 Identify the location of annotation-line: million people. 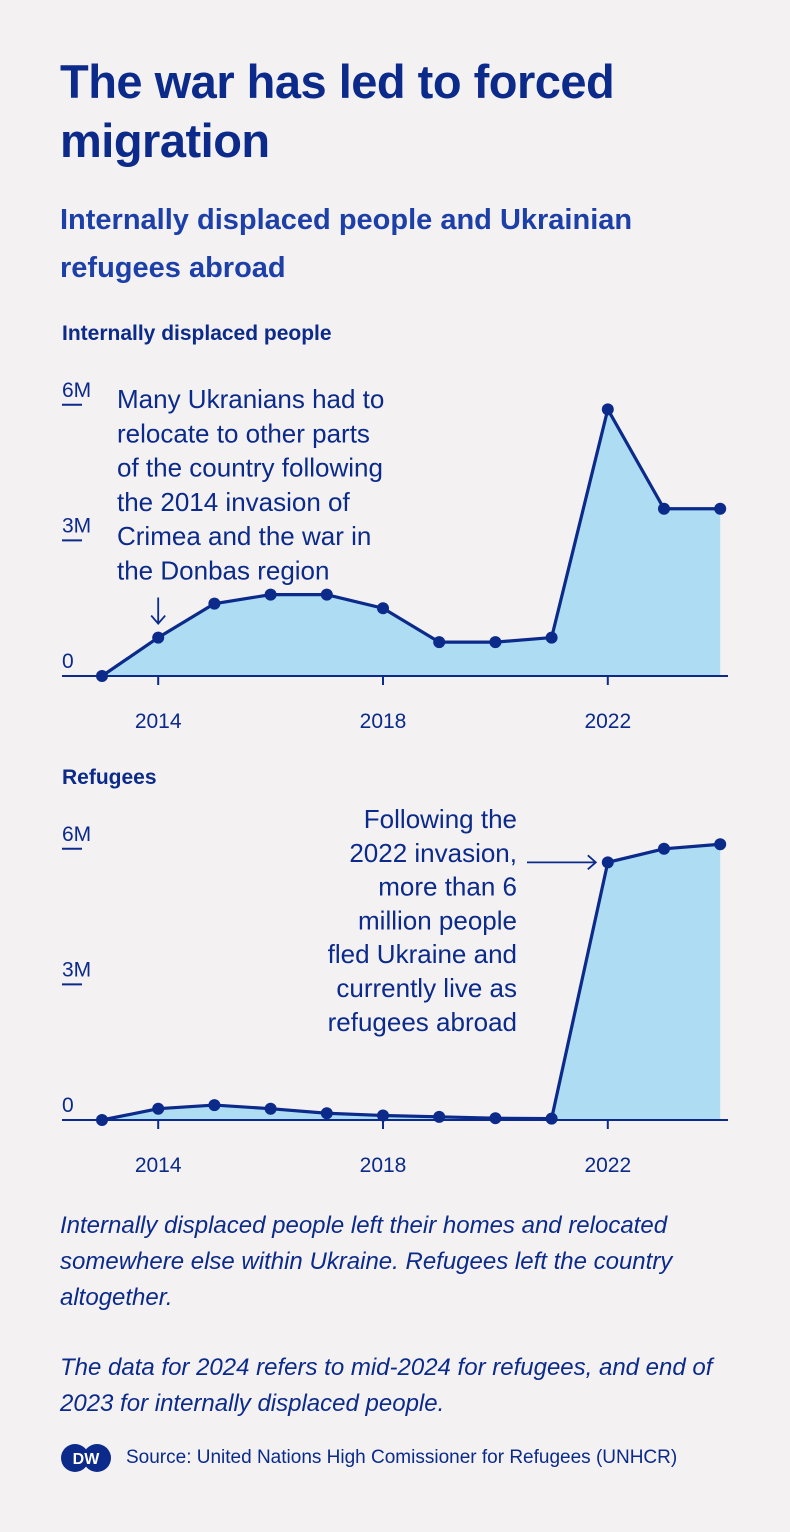
(437, 920).